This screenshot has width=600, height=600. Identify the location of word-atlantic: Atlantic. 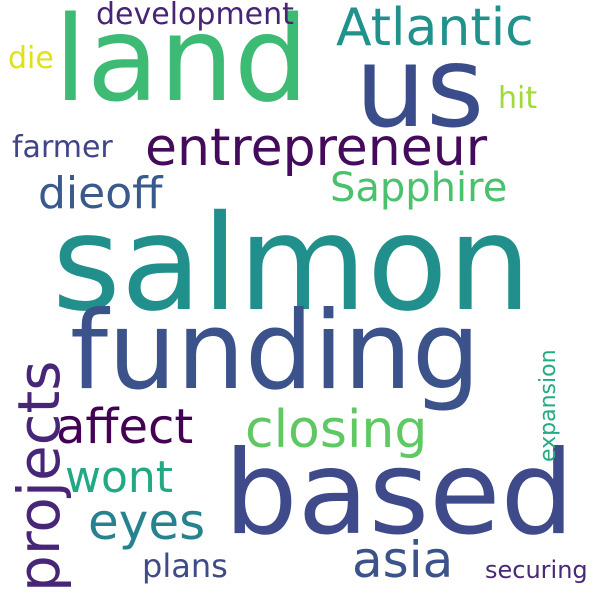
(435, 29).